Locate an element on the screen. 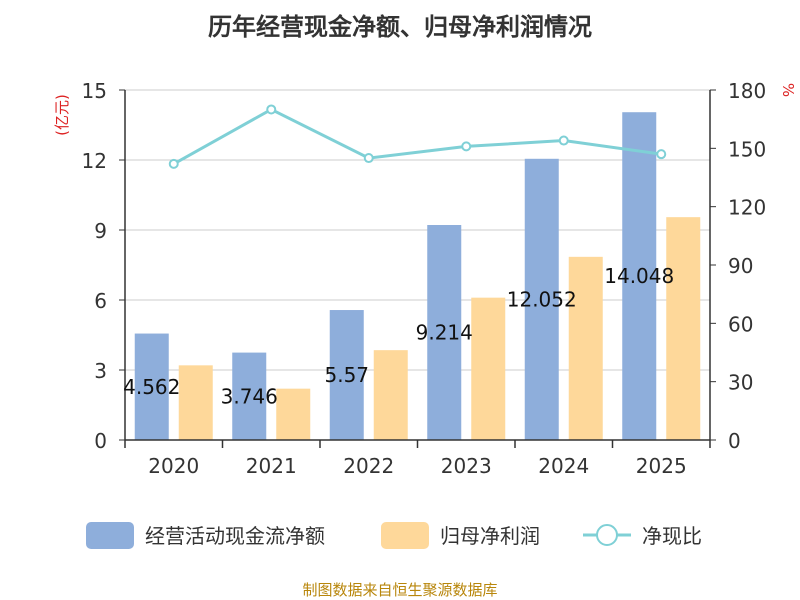  left-tick-label: 0 is located at coordinates (100, 441).